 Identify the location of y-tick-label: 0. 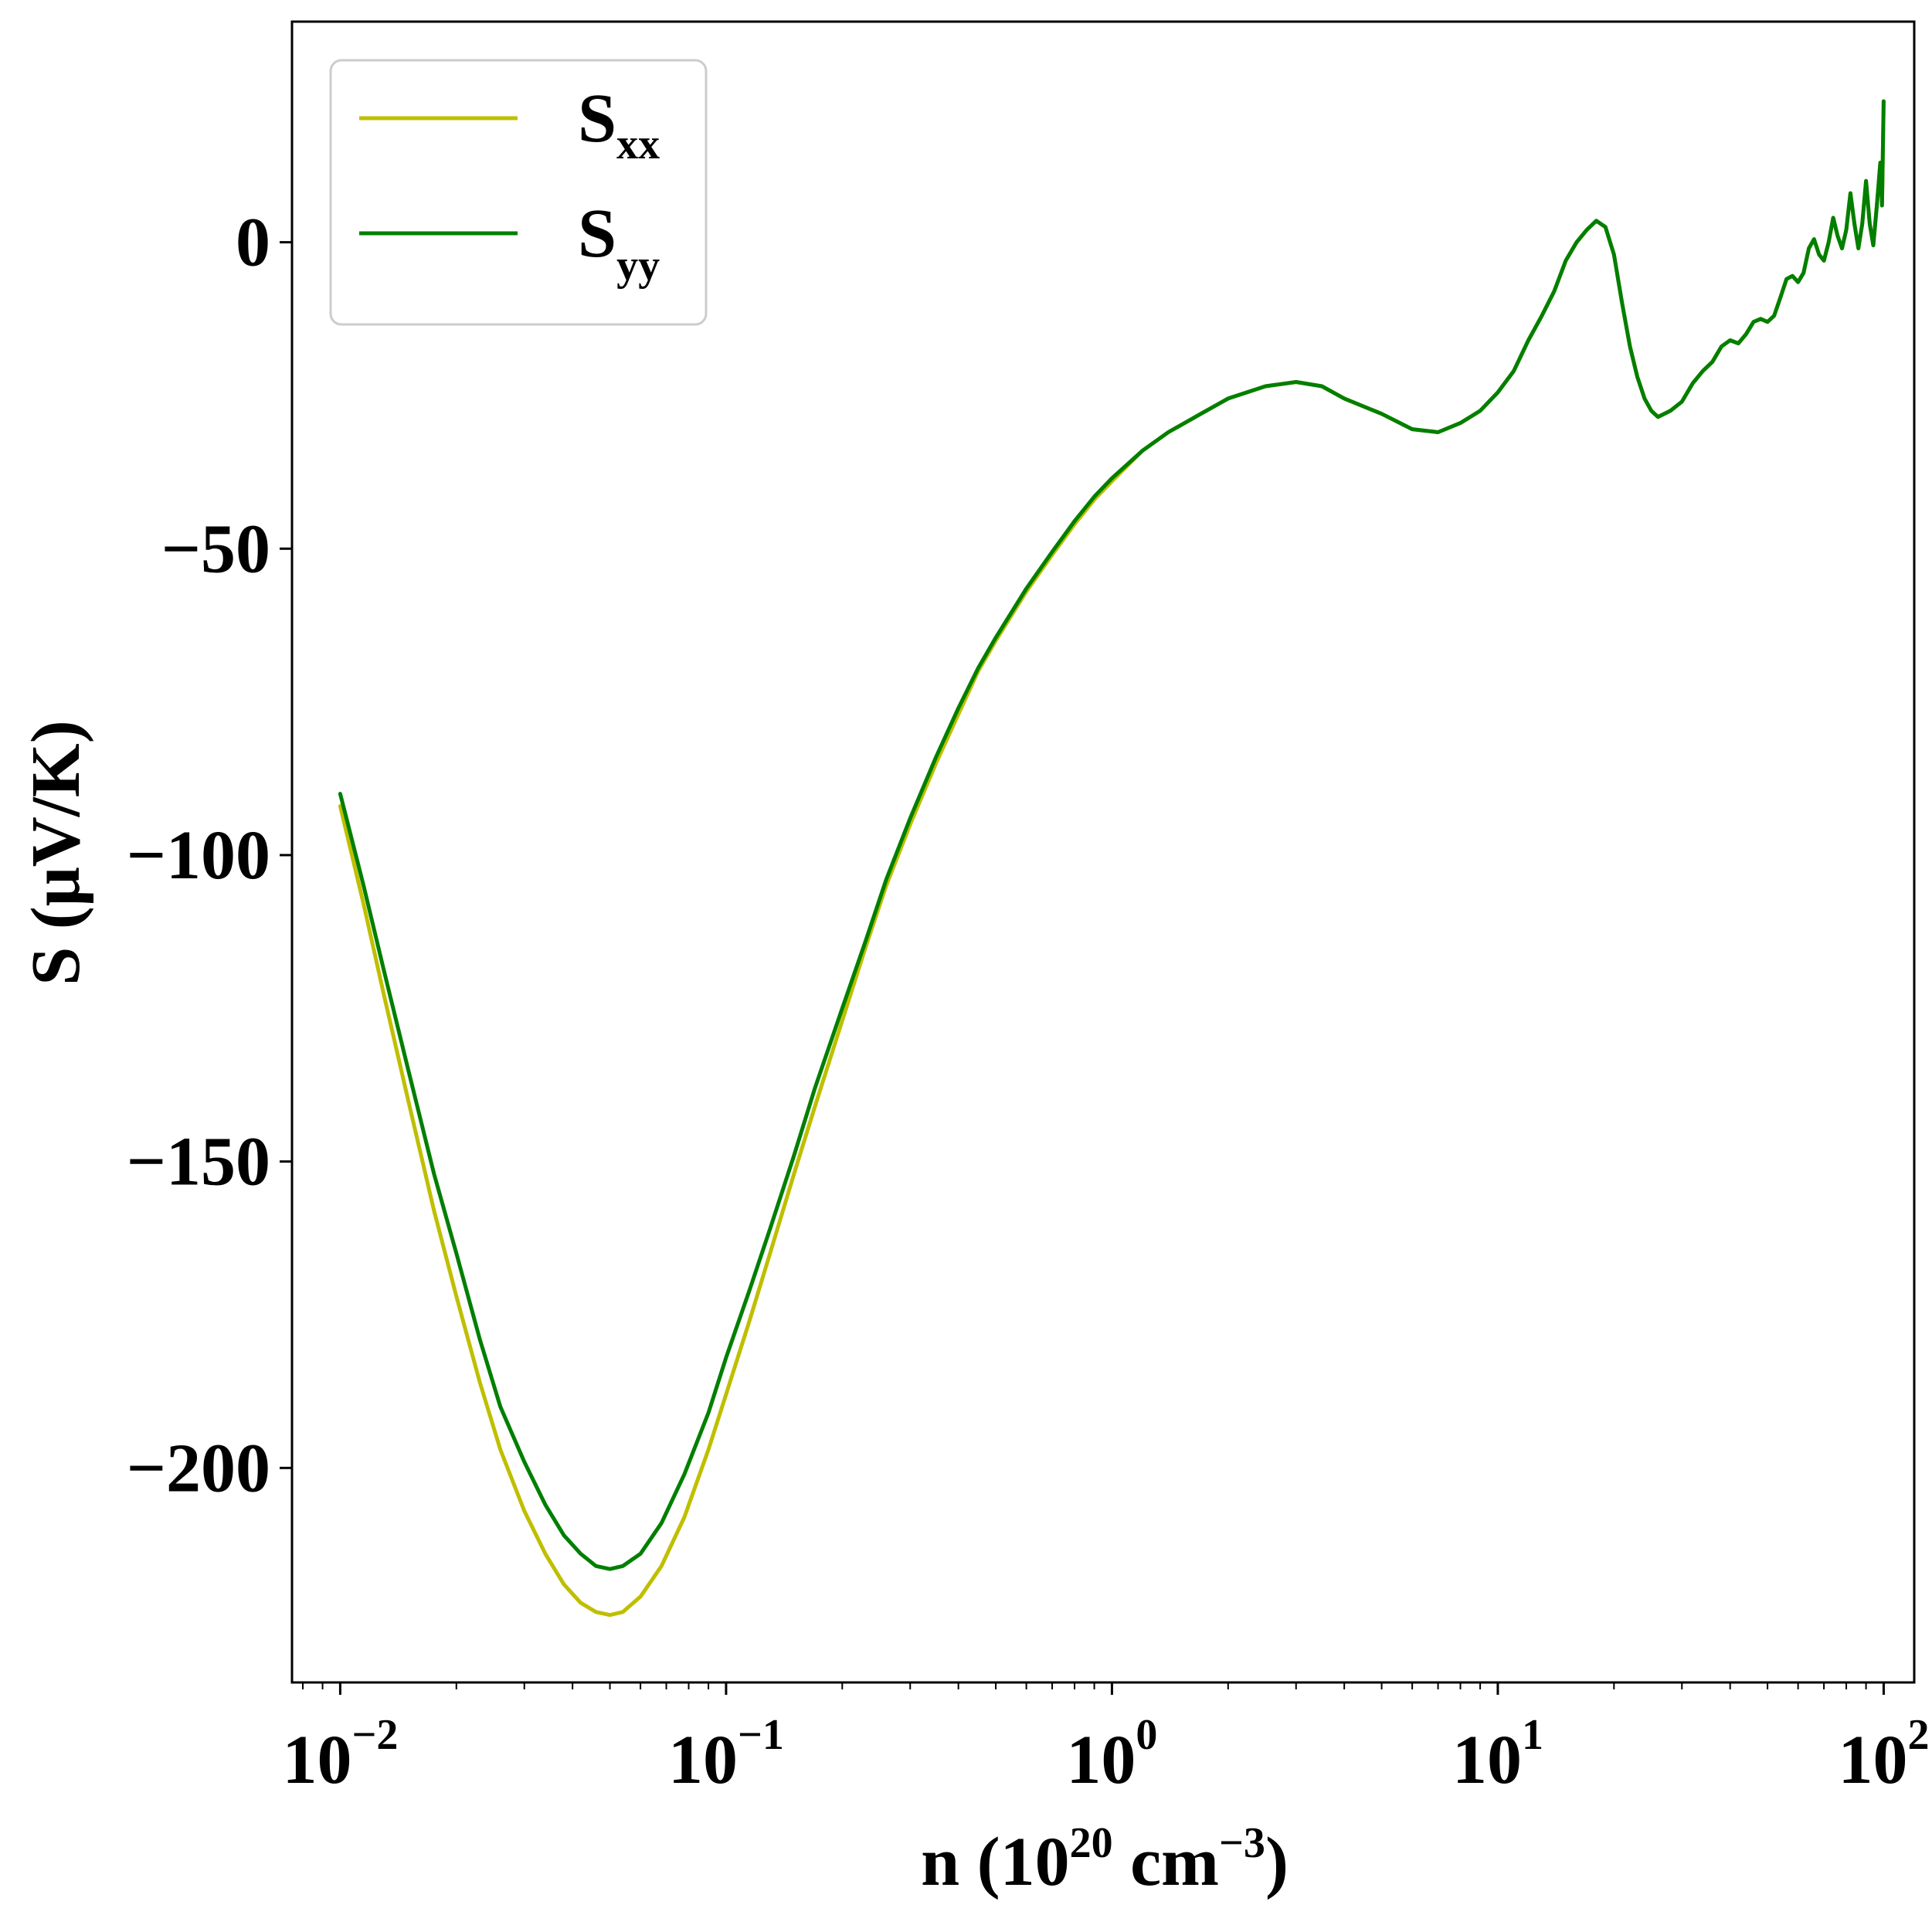
(253, 243).